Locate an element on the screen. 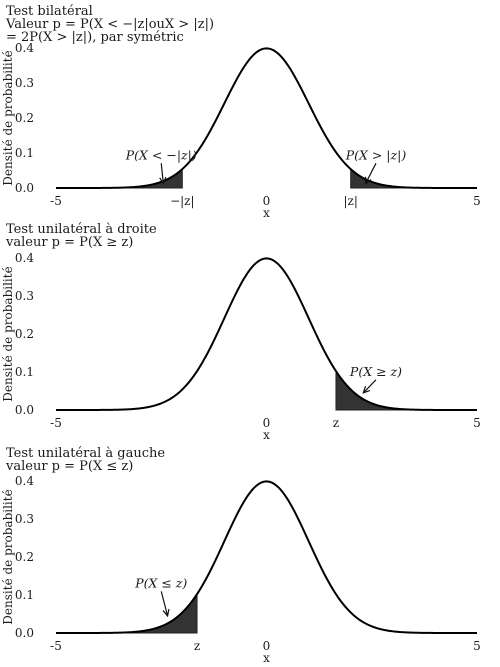 This screenshot has height=667, width=500. tail-annotation: P(X ≥ z) is located at coordinates (375, 371).